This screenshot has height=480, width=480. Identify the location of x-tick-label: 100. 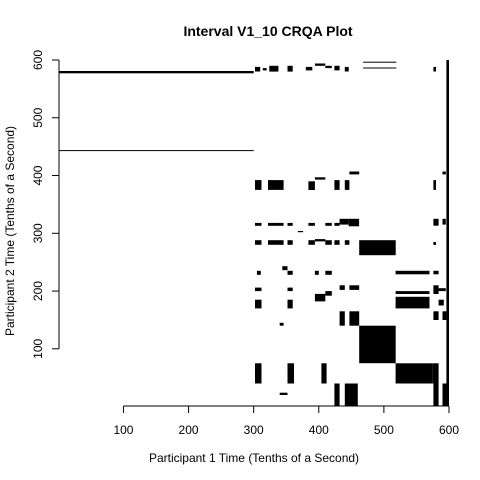
(123, 430).